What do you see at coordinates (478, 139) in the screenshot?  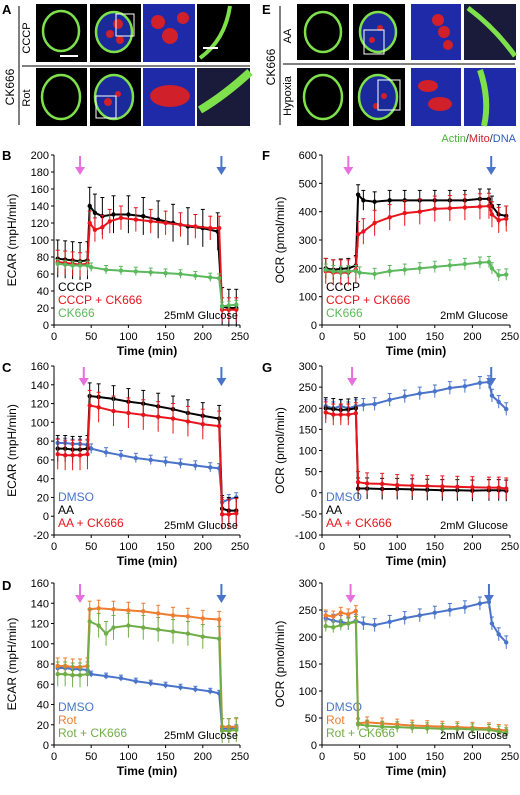 I see `stain-legend: Actin/Mito/DNA` at bounding box center [478, 139].